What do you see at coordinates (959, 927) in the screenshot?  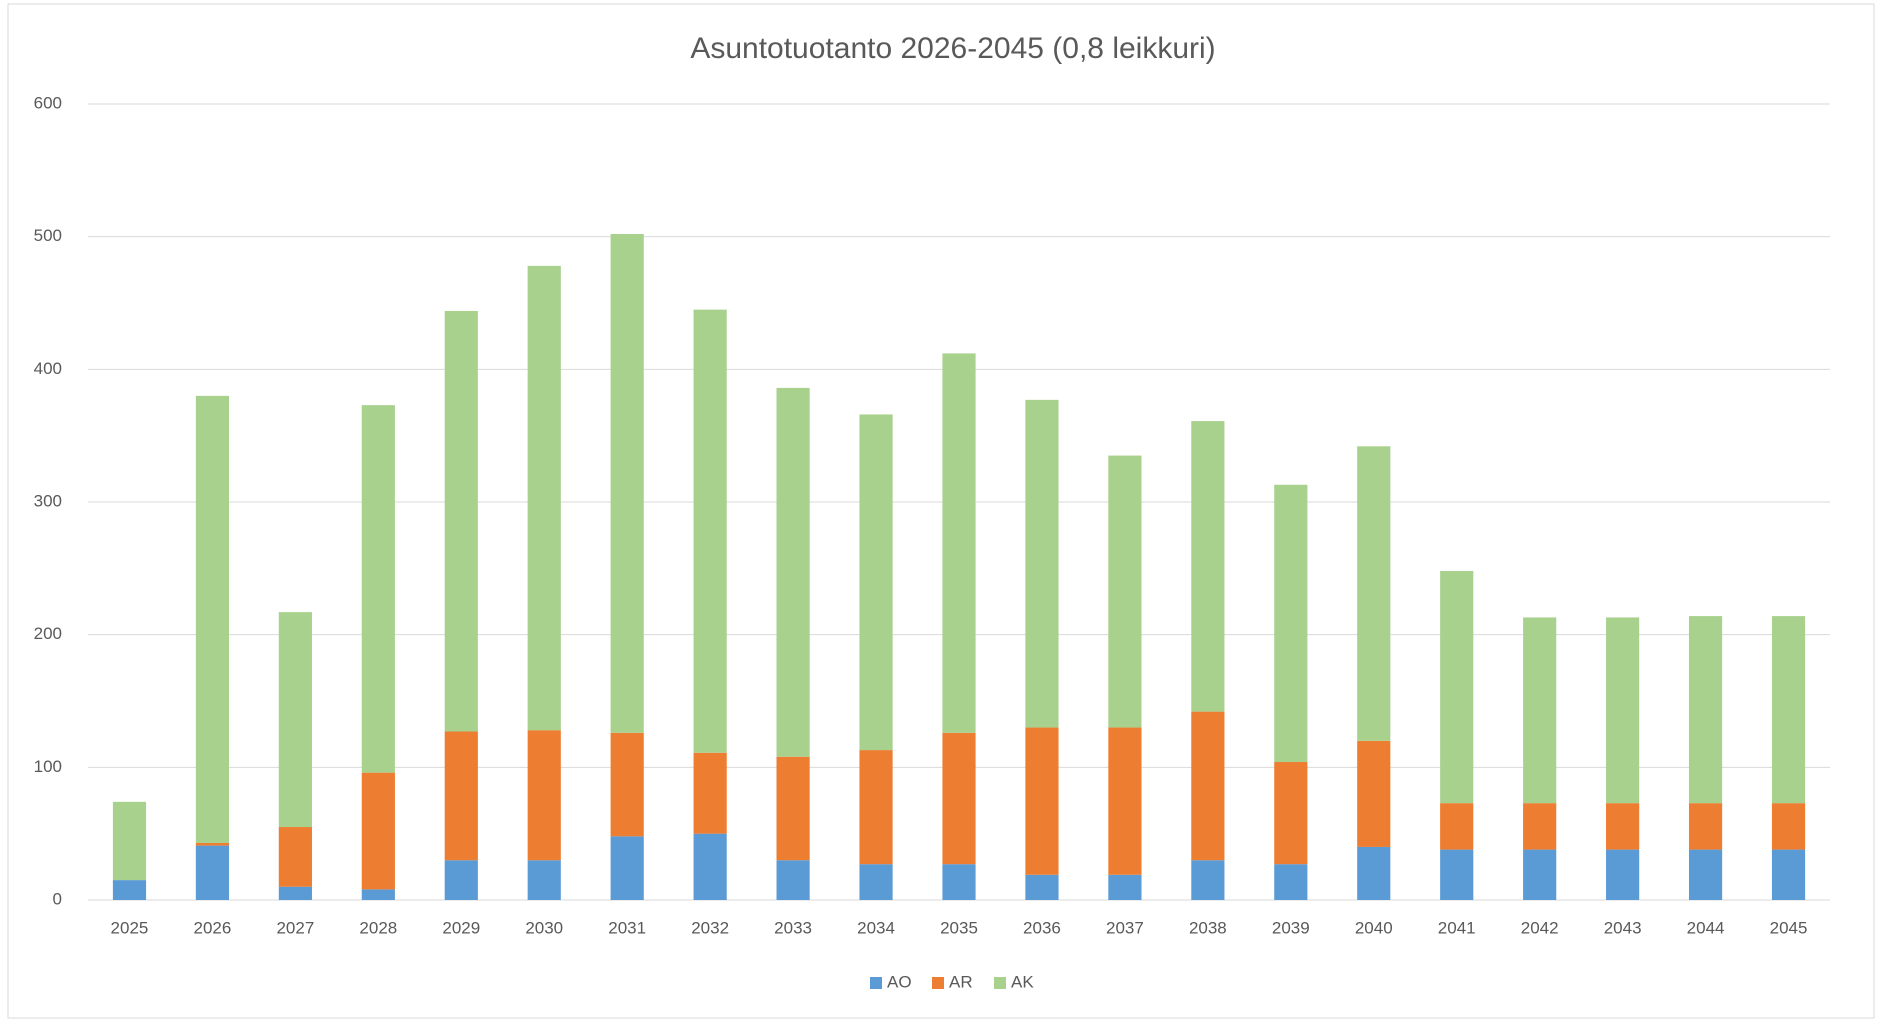 I see `x-tick-label: 2035` at bounding box center [959, 927].